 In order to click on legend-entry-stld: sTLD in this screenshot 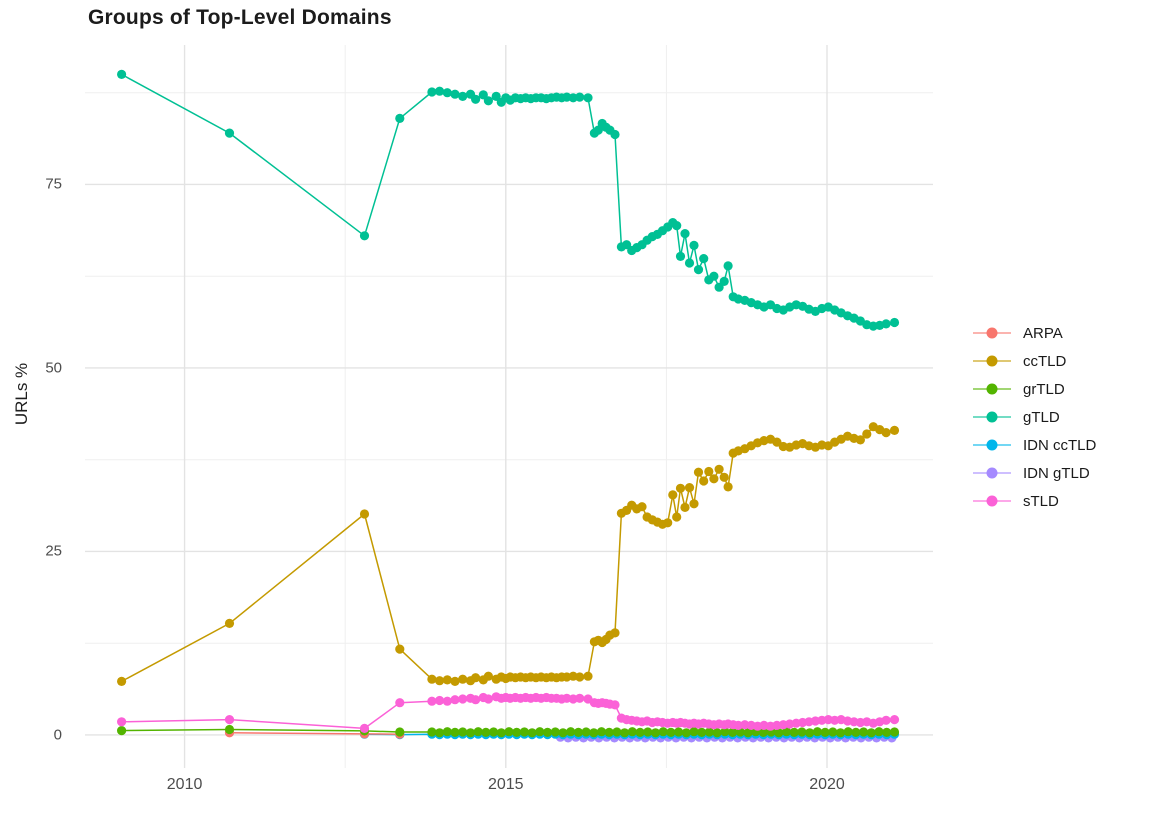, I will do `click(1034, 501)`.